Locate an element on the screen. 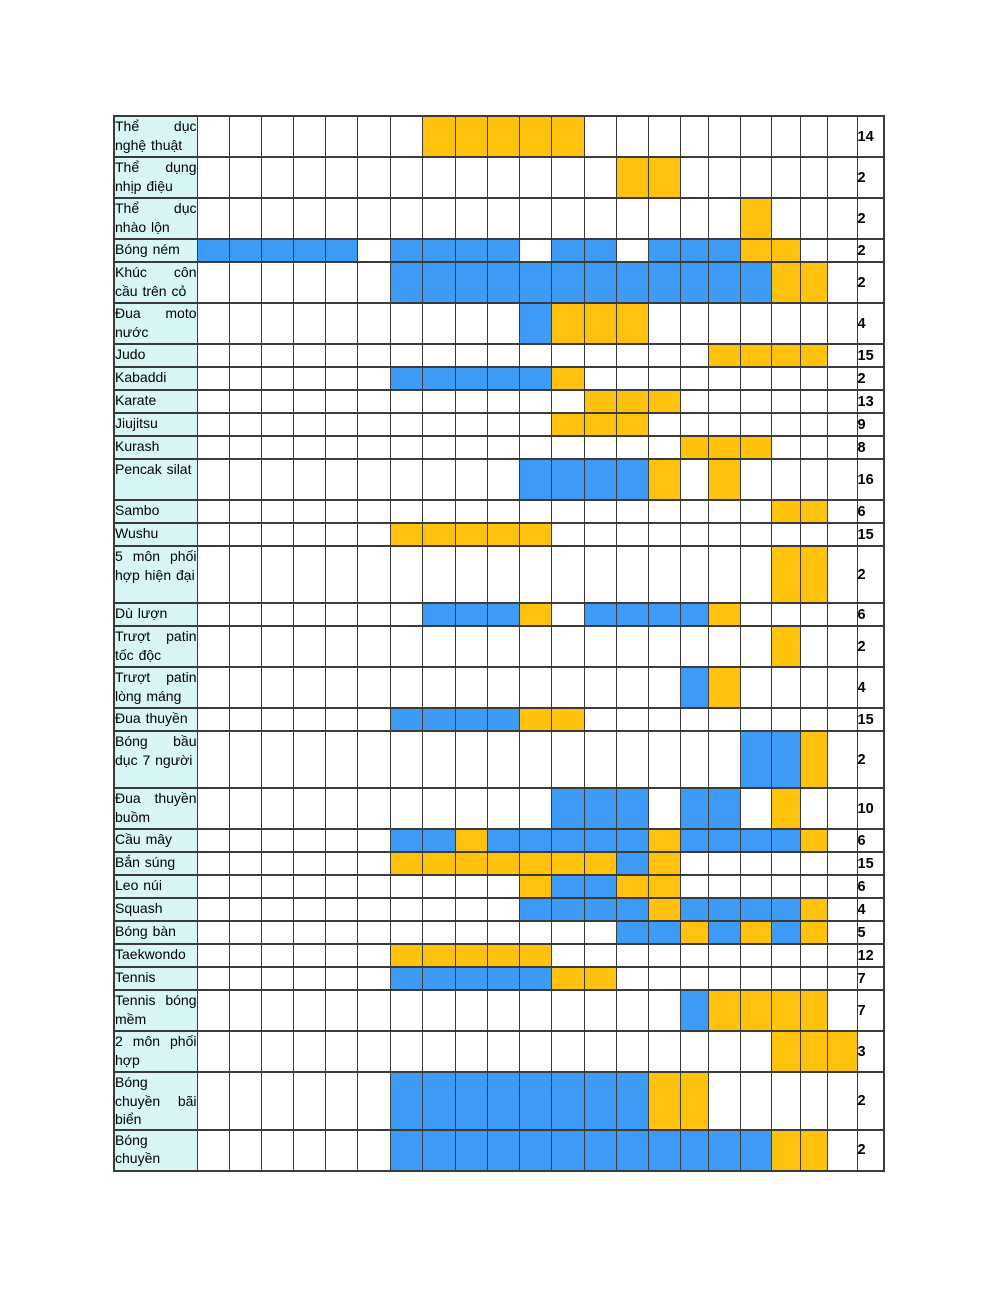 The width and height of the screenshot is (1000, 1294). table-row: Kurash 8 is located at coordinates (499, 447).